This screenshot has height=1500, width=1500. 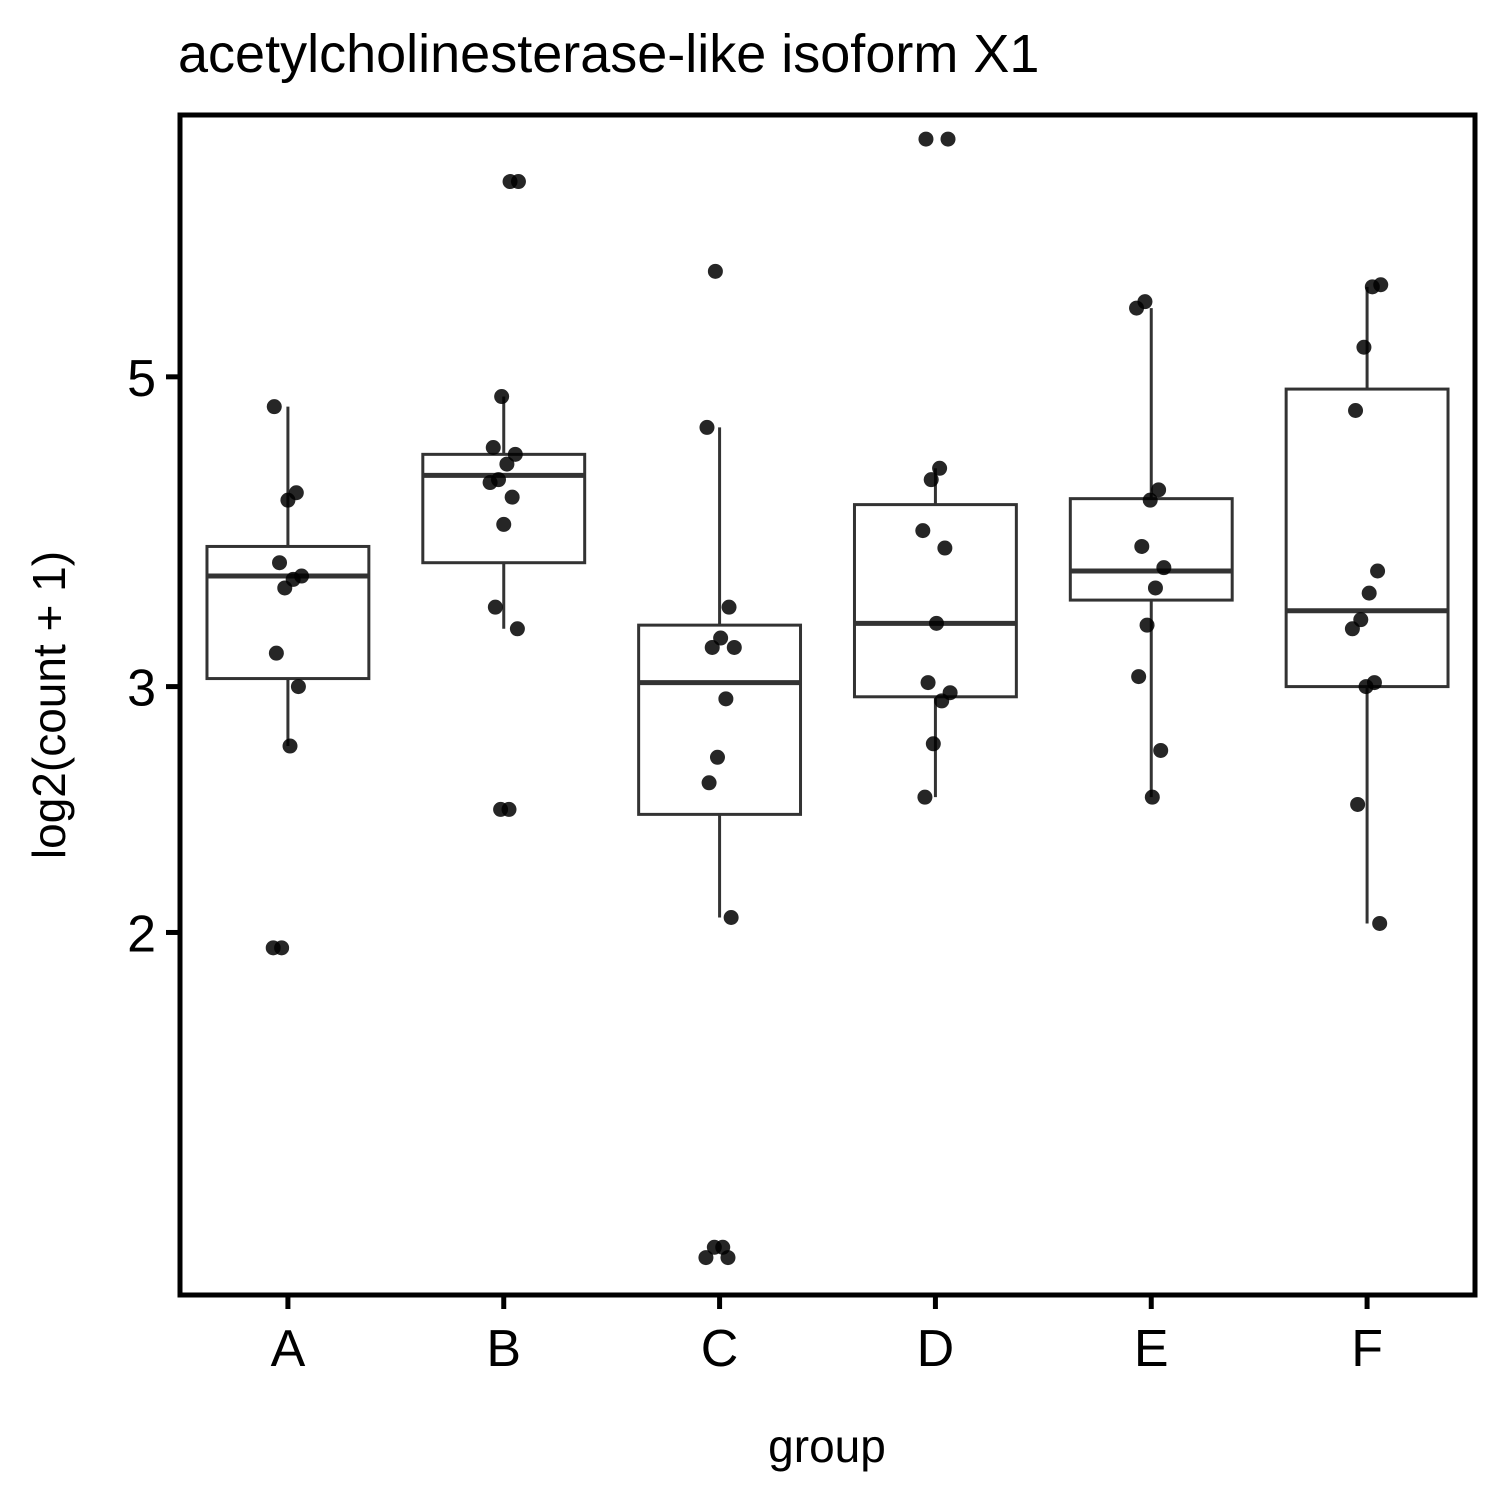 I want to click on y-tick-label: 3, so click(x=141, y=689).